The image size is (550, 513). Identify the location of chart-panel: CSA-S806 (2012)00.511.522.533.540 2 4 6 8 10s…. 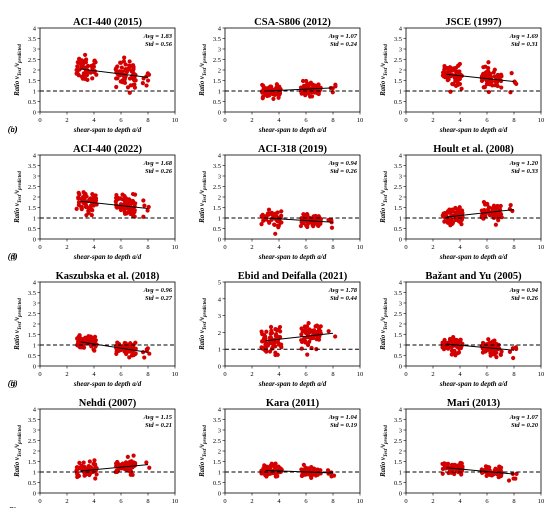
(185, 75).